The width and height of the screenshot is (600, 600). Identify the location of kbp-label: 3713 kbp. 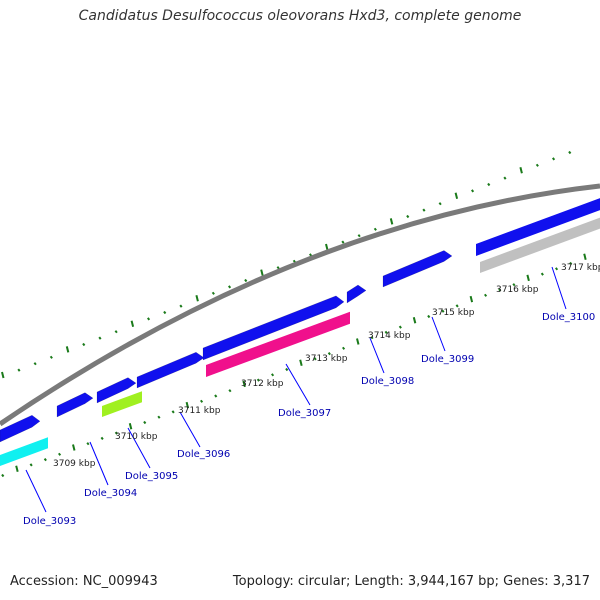
(326, 359).